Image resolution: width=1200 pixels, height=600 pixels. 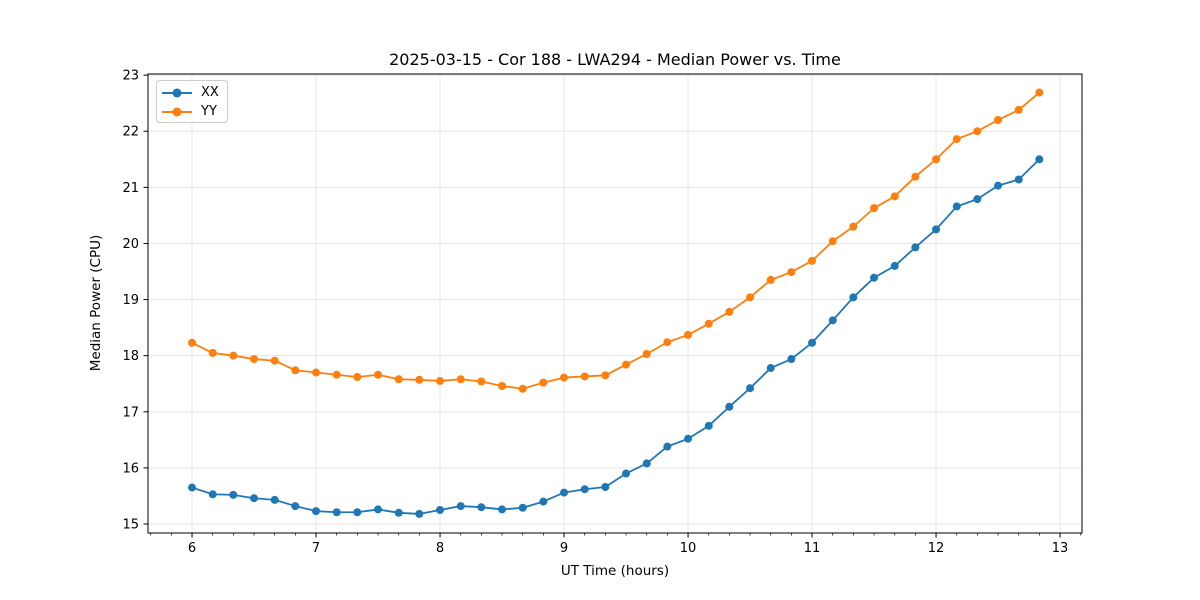 I want to click on x-tick-label: 12, so click(x=936, y=548).